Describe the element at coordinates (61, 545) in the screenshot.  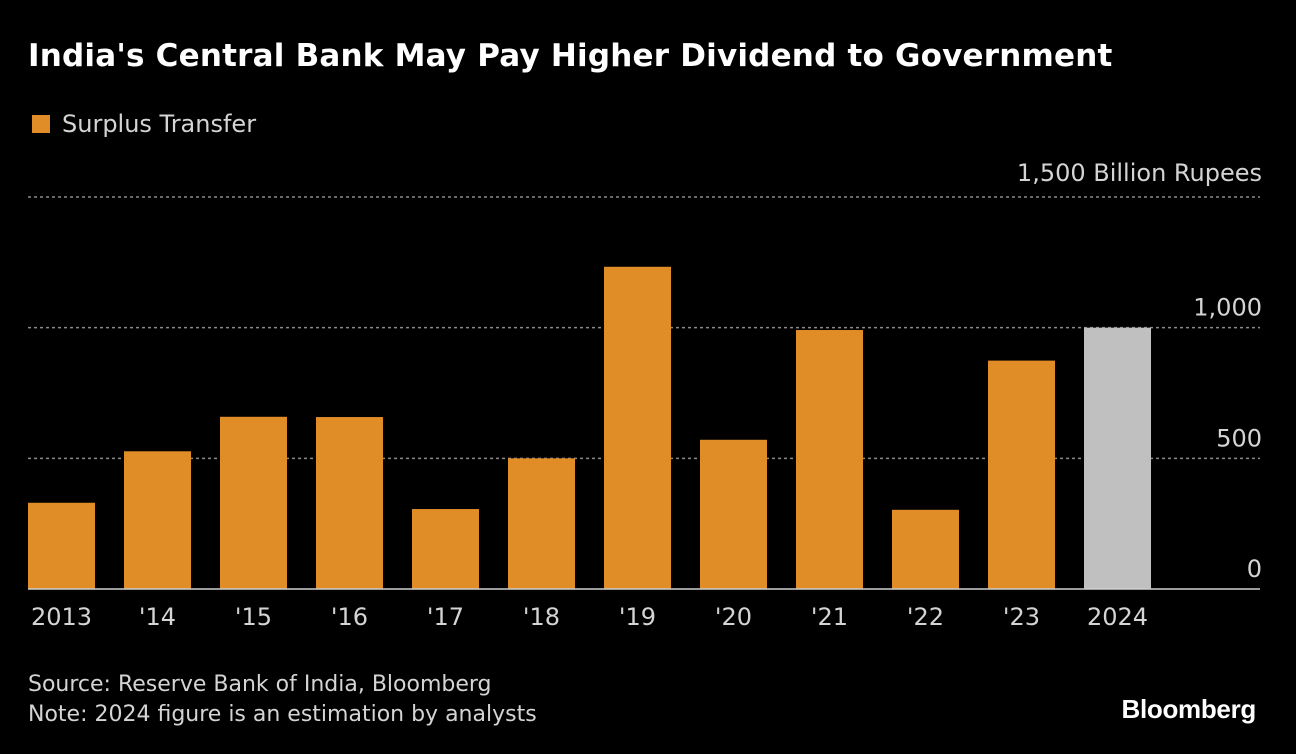
I see `bar-2013` at that location.